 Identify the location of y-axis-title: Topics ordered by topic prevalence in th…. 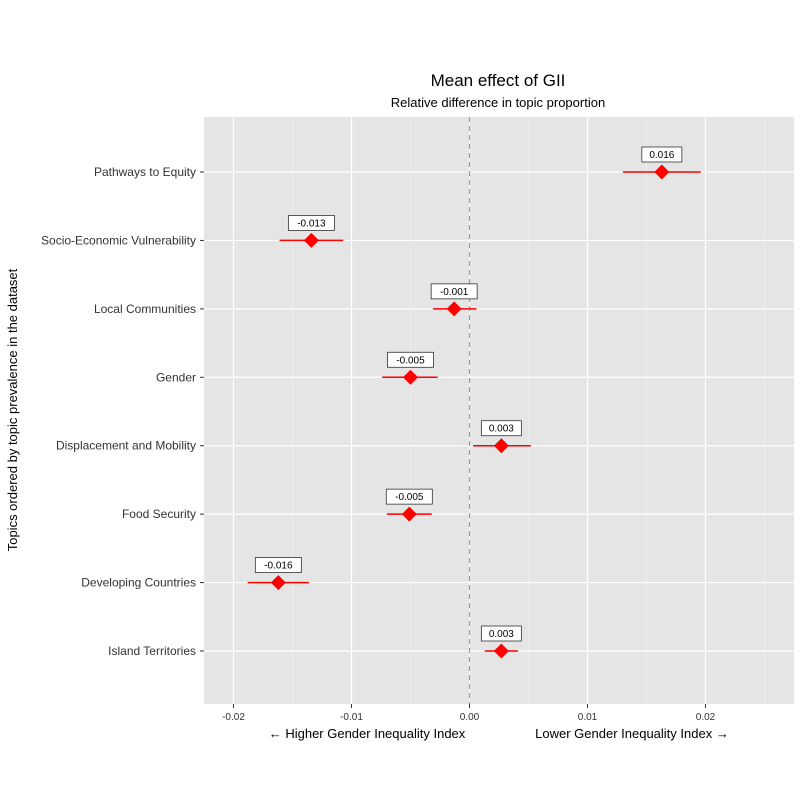
(12, 409).